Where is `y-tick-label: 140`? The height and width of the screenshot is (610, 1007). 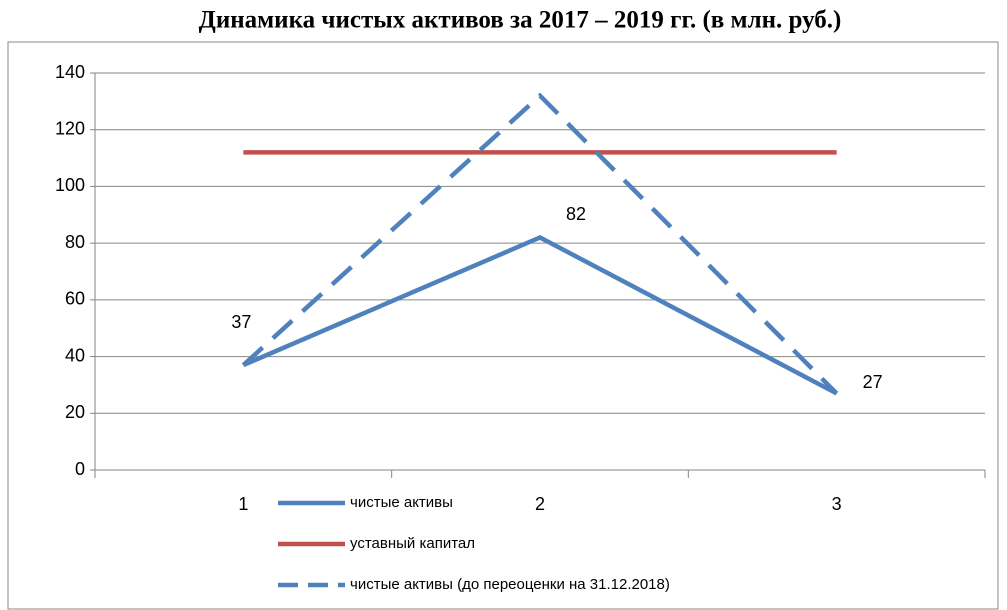 y-tick-label: 140 is located at coordinates (70, 72).